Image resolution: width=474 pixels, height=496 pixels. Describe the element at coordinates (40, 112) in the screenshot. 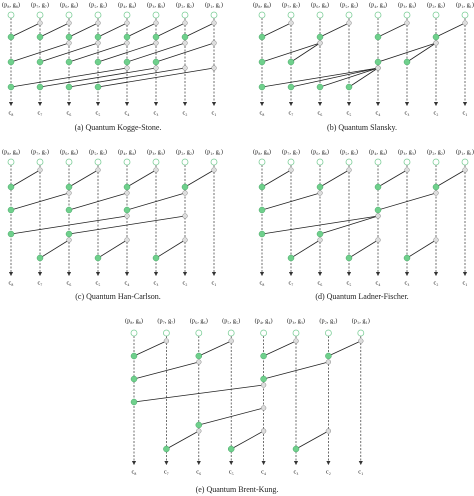

I see `output-label: c₇` at that location.